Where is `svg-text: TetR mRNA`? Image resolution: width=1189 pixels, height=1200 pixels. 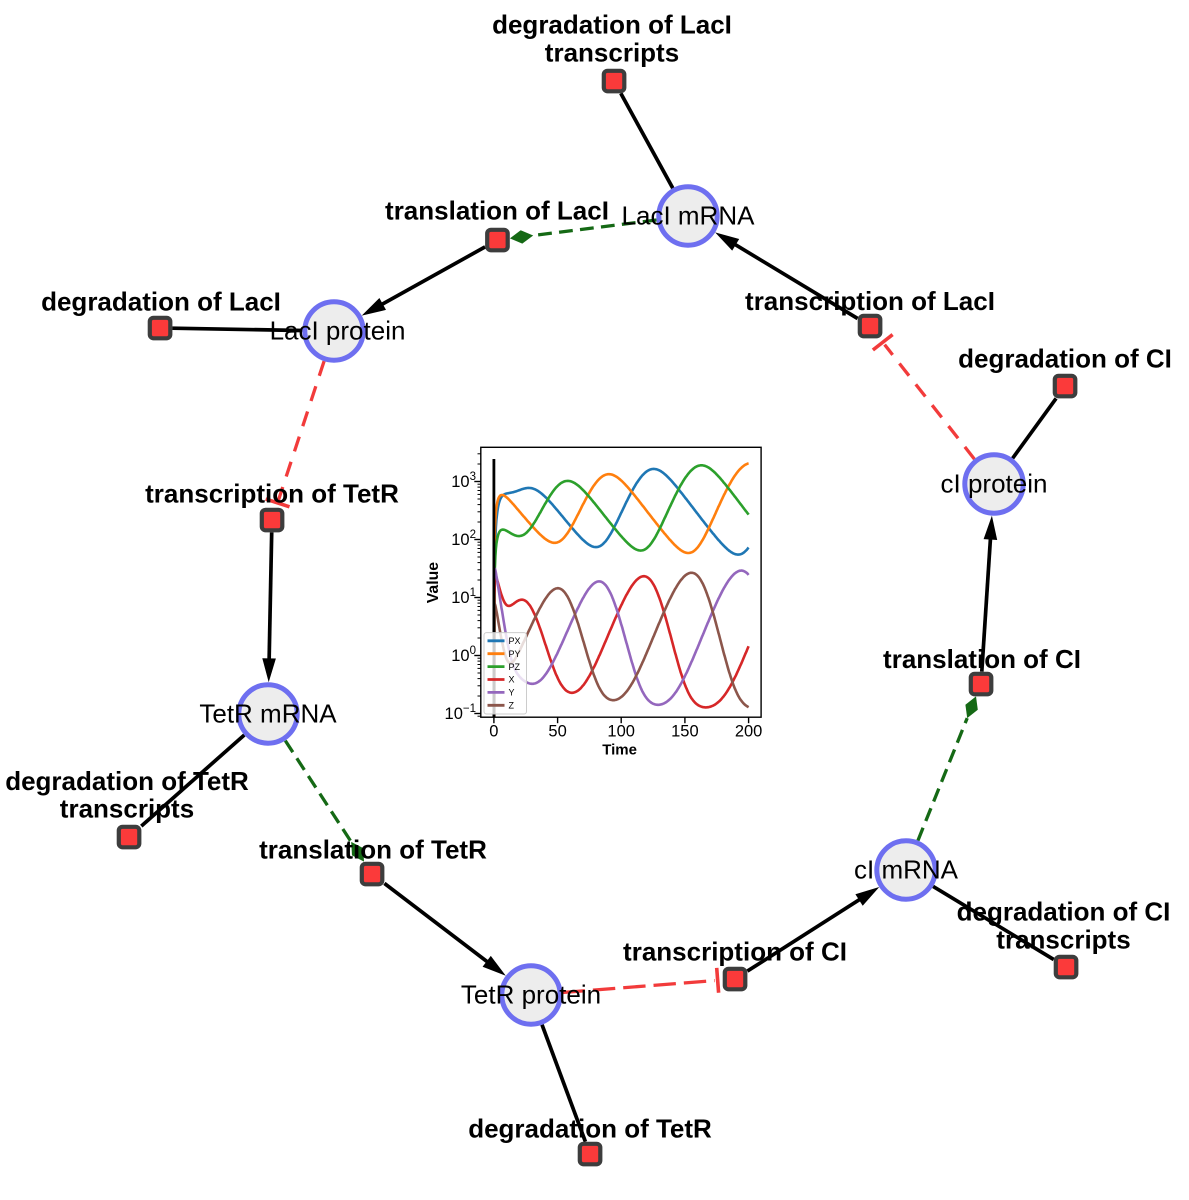
svg-text: TetR mRNA is located at coordinates (268, 714).